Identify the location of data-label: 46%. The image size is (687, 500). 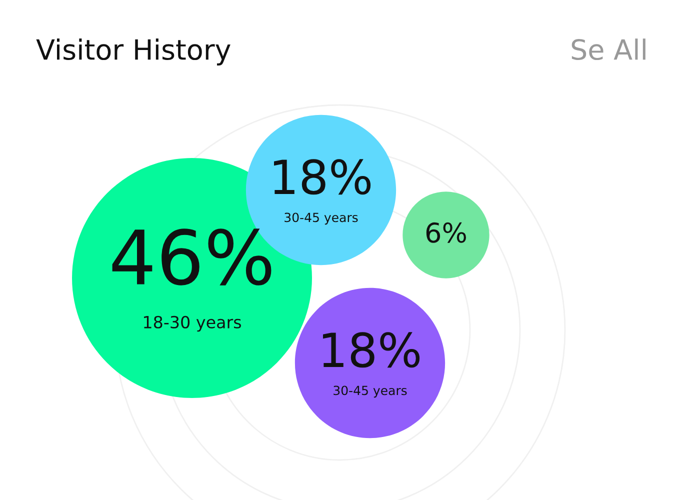
(192, 257).